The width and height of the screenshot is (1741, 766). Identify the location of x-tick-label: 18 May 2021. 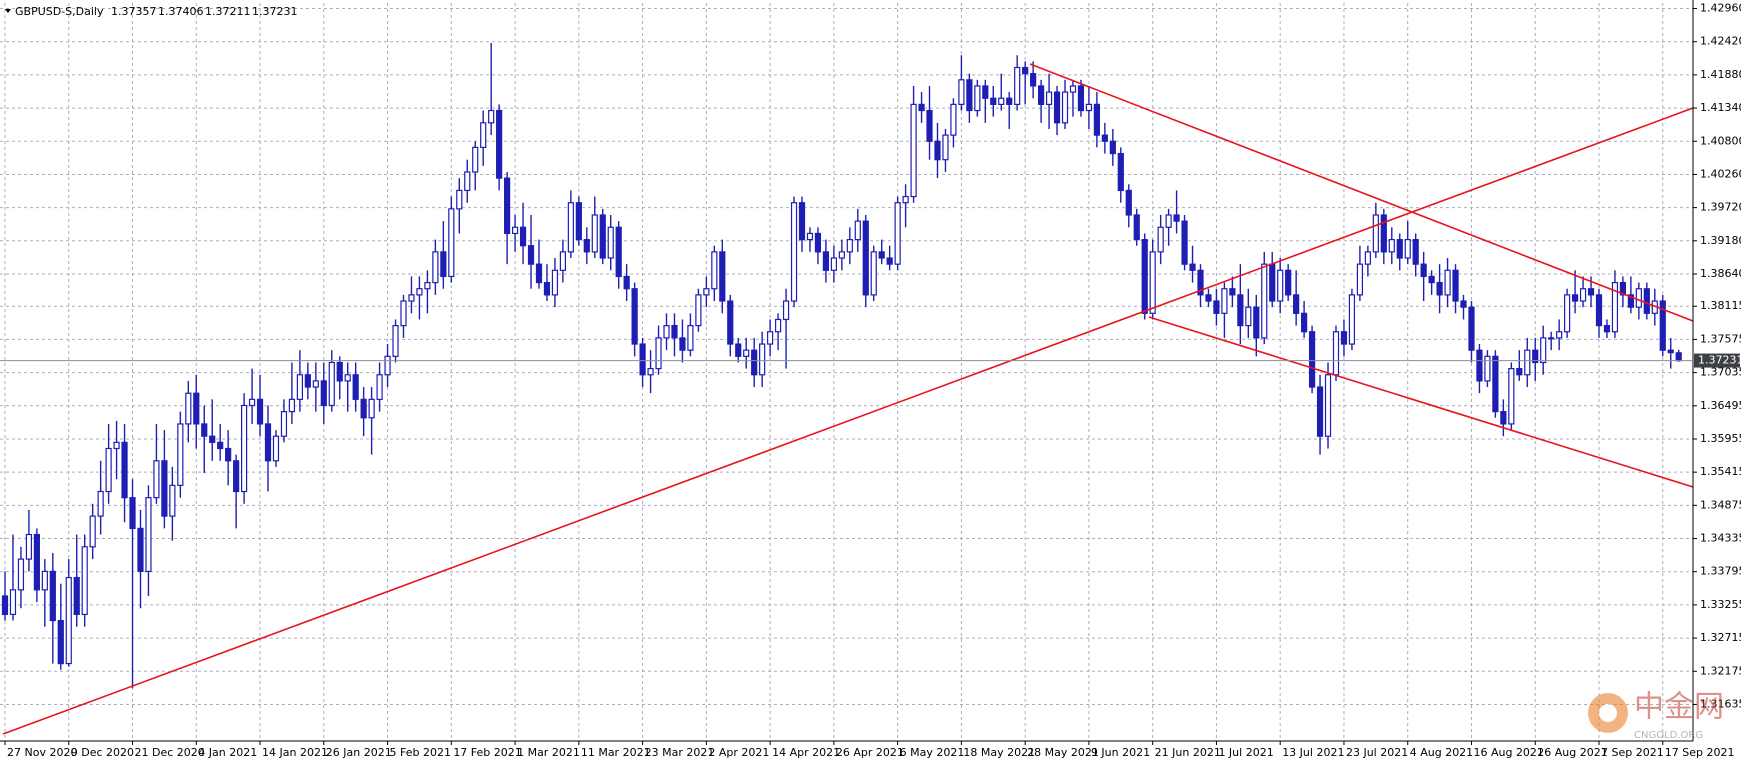
(999, 752).